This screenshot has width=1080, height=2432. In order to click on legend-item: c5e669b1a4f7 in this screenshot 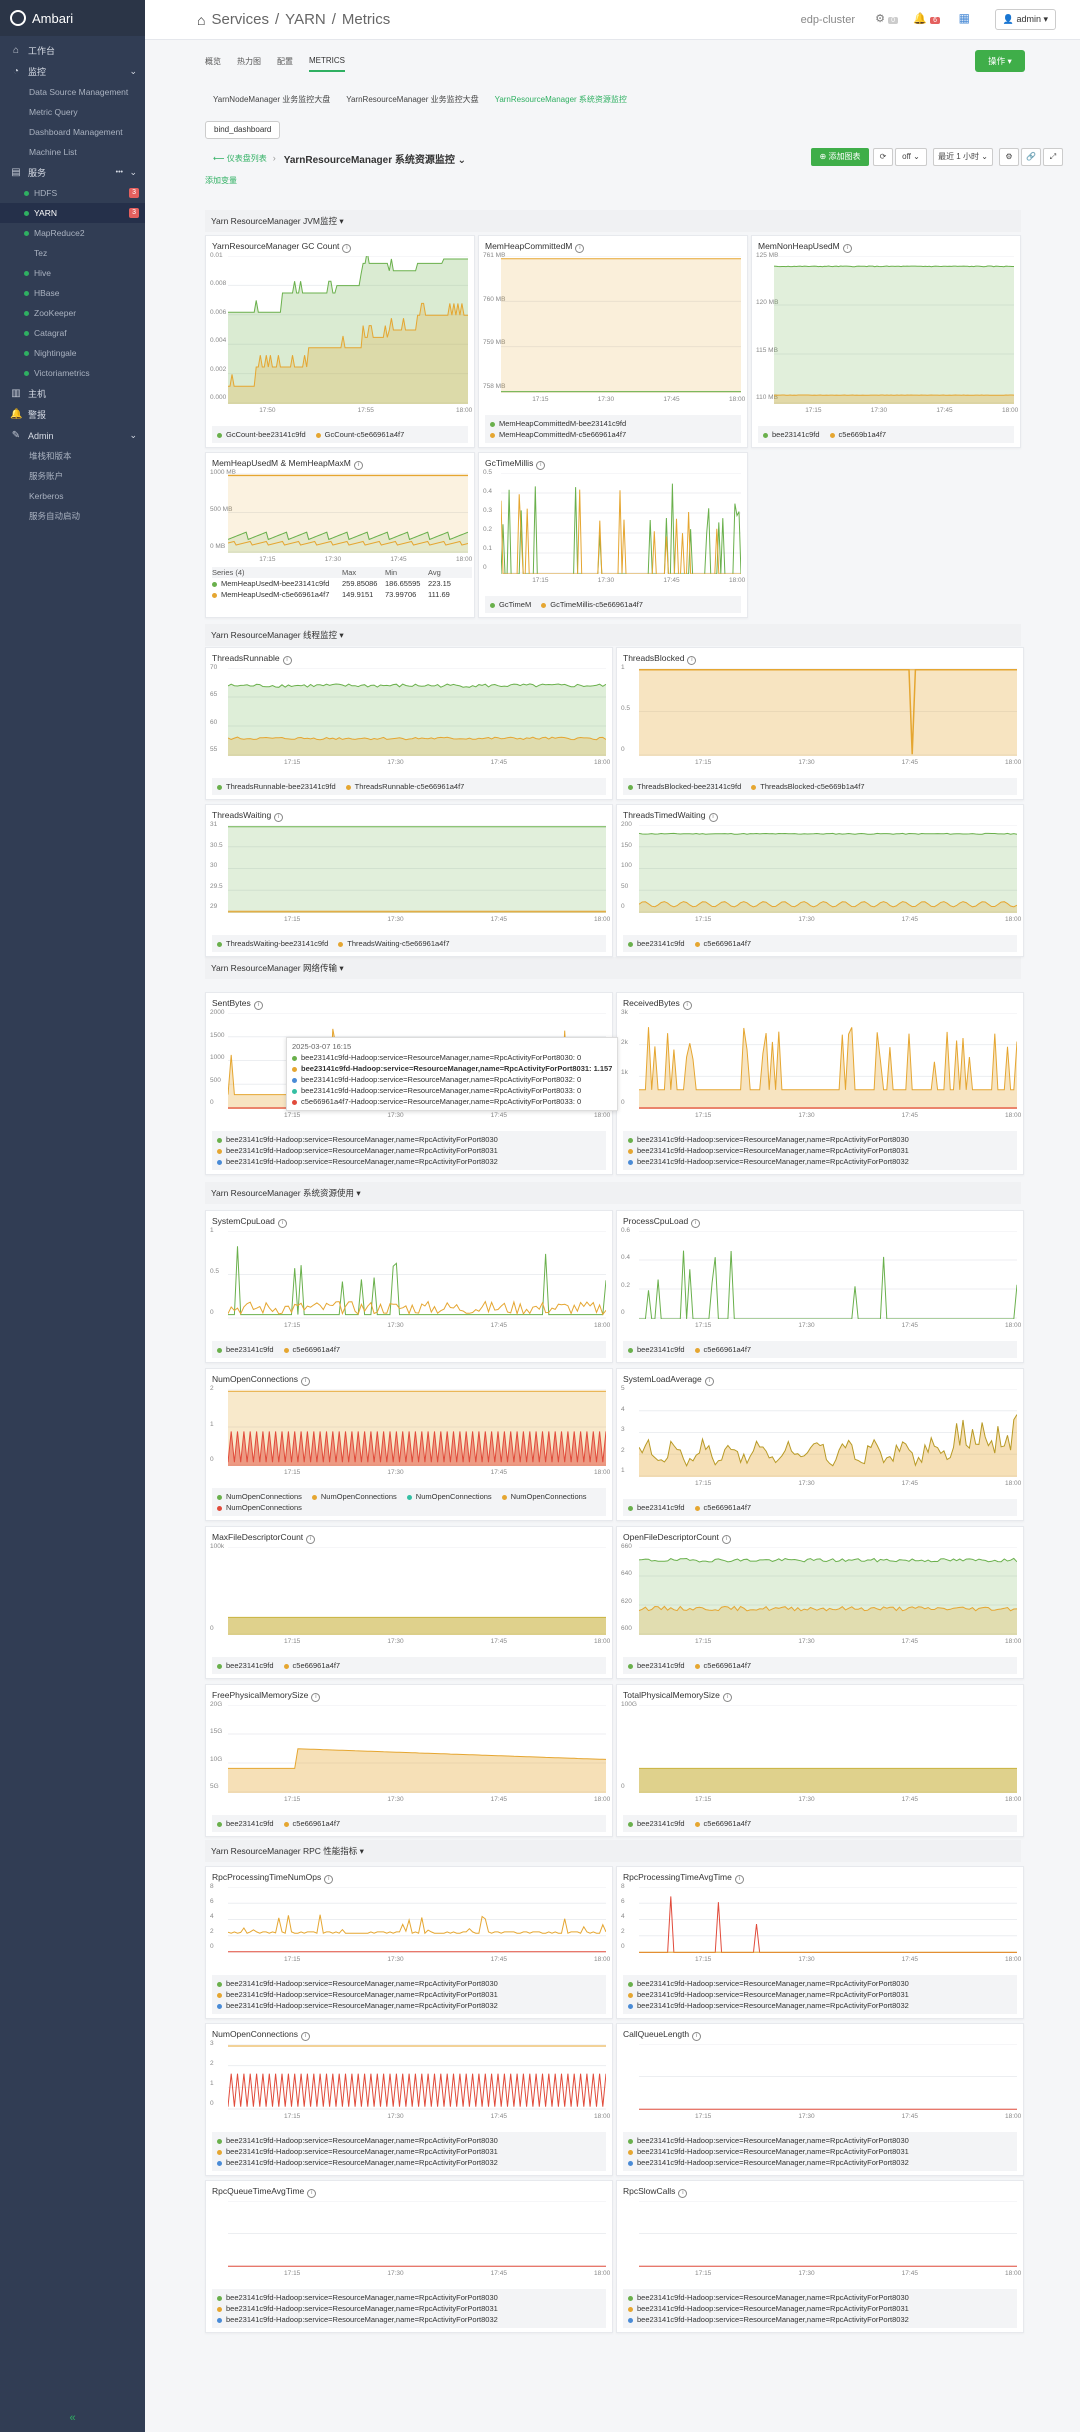, I will do `click(857, 434)`.